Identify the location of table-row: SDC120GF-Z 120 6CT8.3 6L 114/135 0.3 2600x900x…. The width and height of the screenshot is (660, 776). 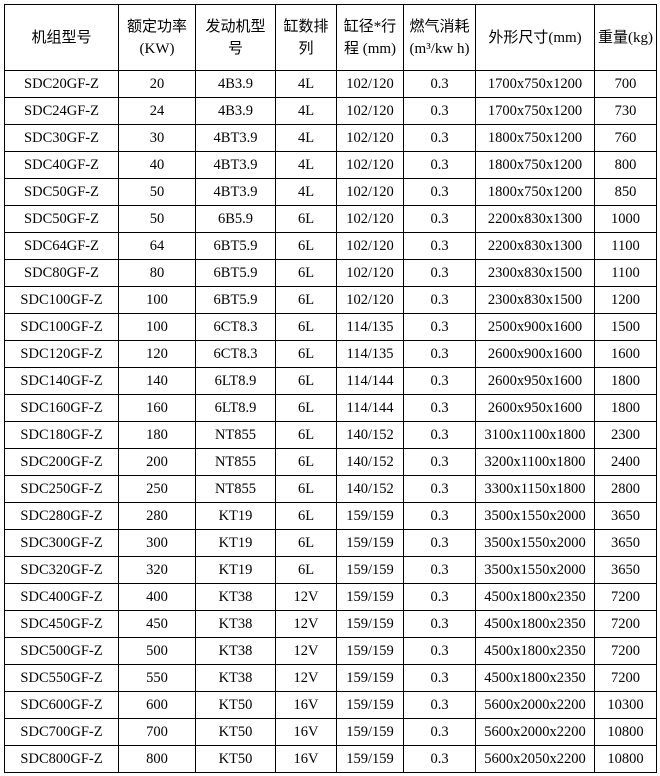
(330, 354).